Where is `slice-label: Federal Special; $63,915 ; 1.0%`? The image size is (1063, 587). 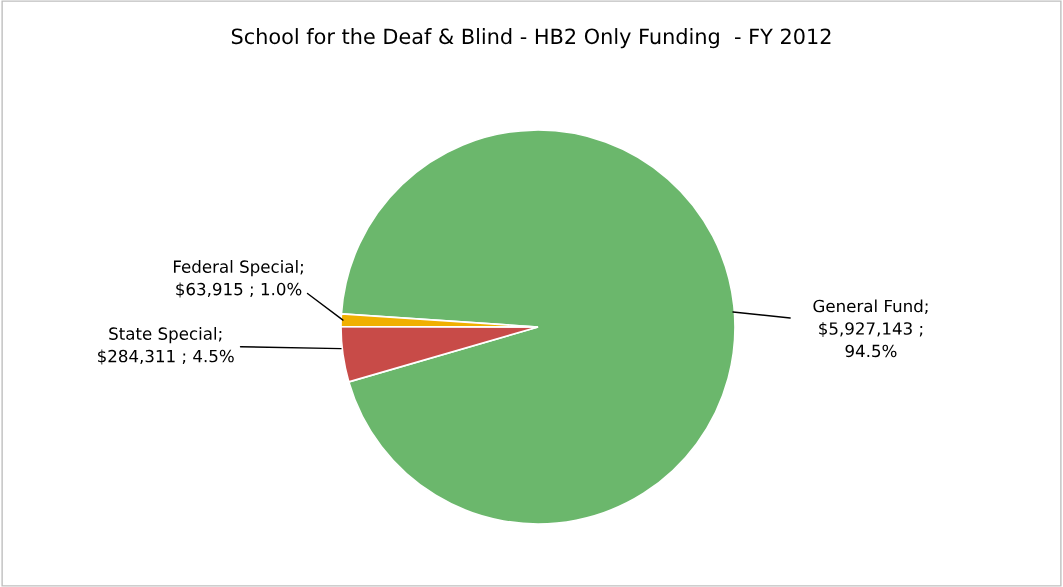 slice-label: Federal Special; $63,915 ; 1.0% is located at coordinates (238, 279).